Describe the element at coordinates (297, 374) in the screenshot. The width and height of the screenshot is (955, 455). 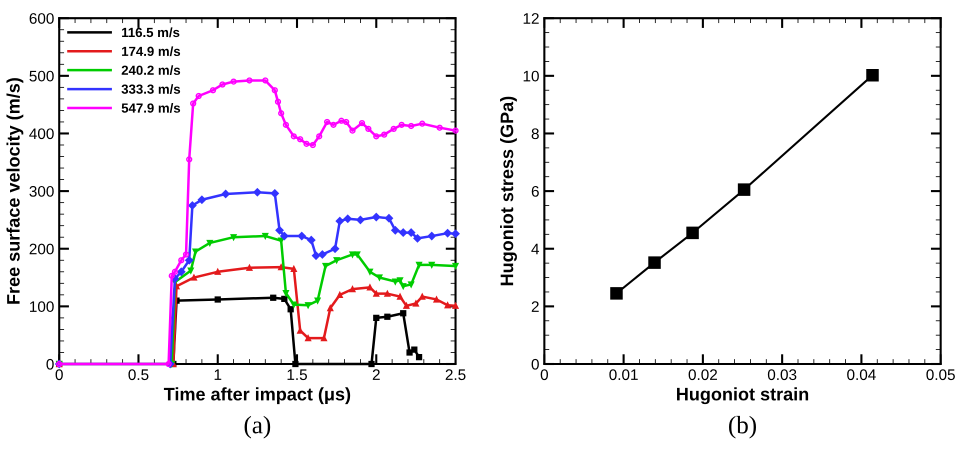
I see `x-tick-label: 1.5` at that location.